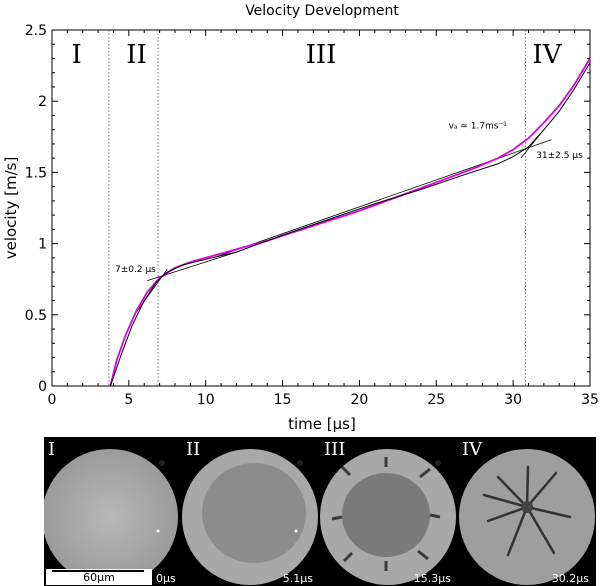 This screenshot has height=586, width=600. I want to click on image-panel-1: I, so click(112, 511).